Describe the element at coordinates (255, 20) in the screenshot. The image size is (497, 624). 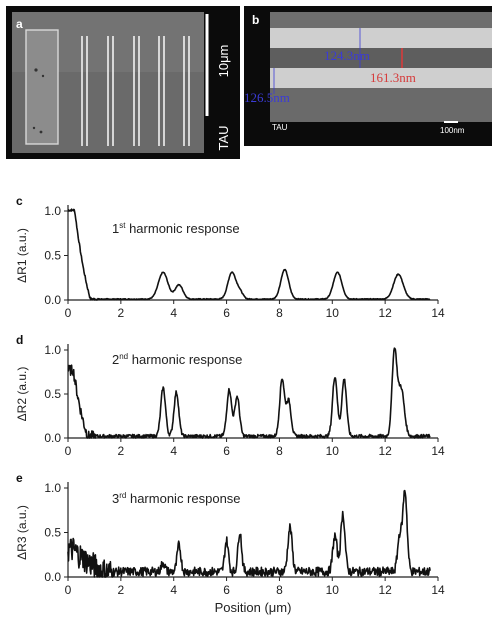
I see `panel-b-label: b` at that location.